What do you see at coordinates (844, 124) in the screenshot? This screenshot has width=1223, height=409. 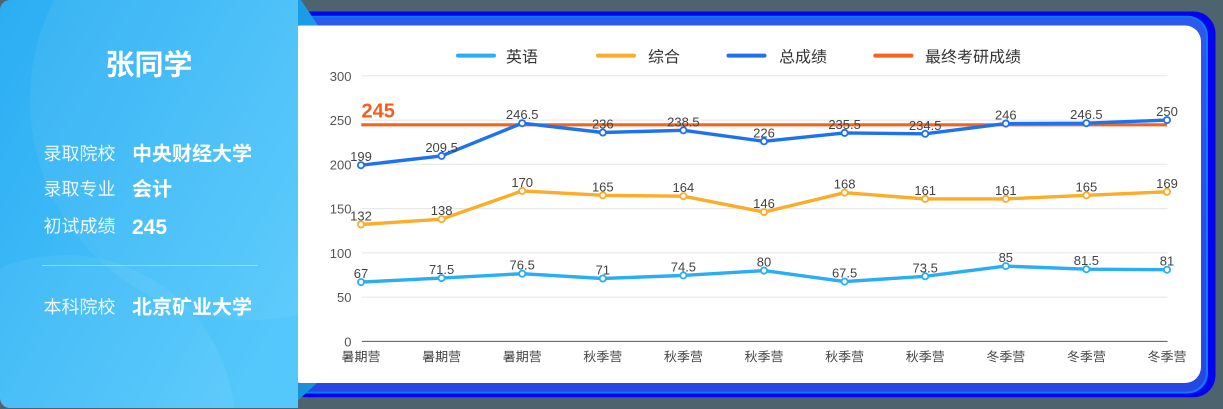 I see `svg-text: 235.5` at bounding box center [844, 124].